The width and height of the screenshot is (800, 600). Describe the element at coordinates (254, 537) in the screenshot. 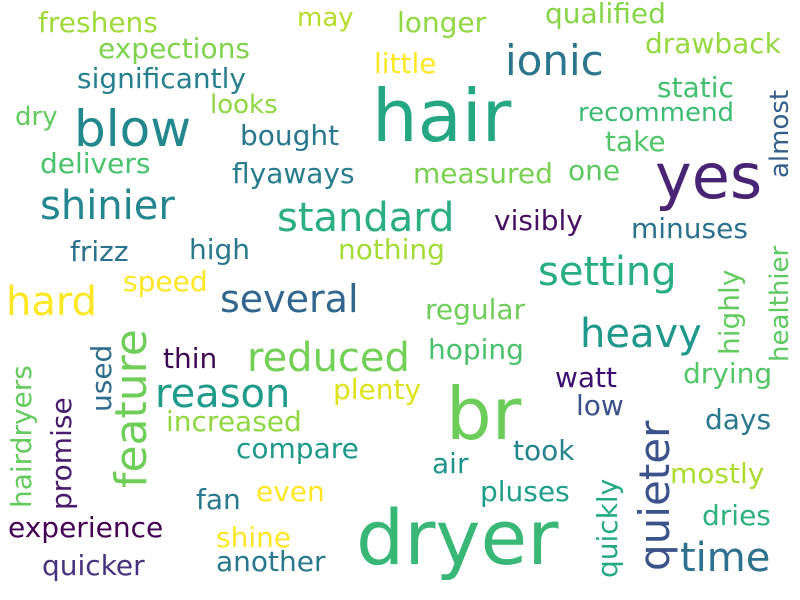

I see `word-shine: shine` at that location.